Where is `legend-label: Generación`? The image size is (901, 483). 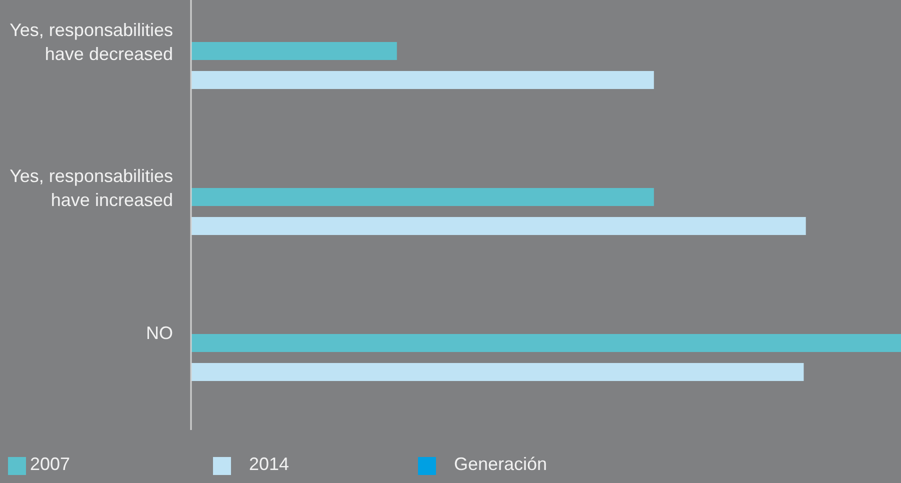
legend-label: Generación is located at coordinates (501, 464).